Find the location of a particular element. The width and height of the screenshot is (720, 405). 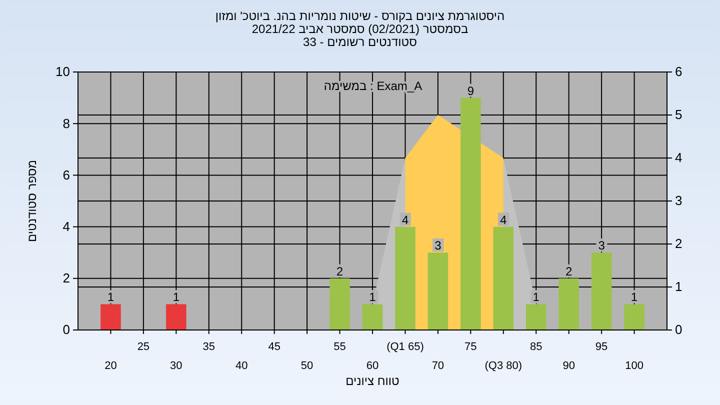

x-tick-label: 25 is located at coordinates (143, 347).